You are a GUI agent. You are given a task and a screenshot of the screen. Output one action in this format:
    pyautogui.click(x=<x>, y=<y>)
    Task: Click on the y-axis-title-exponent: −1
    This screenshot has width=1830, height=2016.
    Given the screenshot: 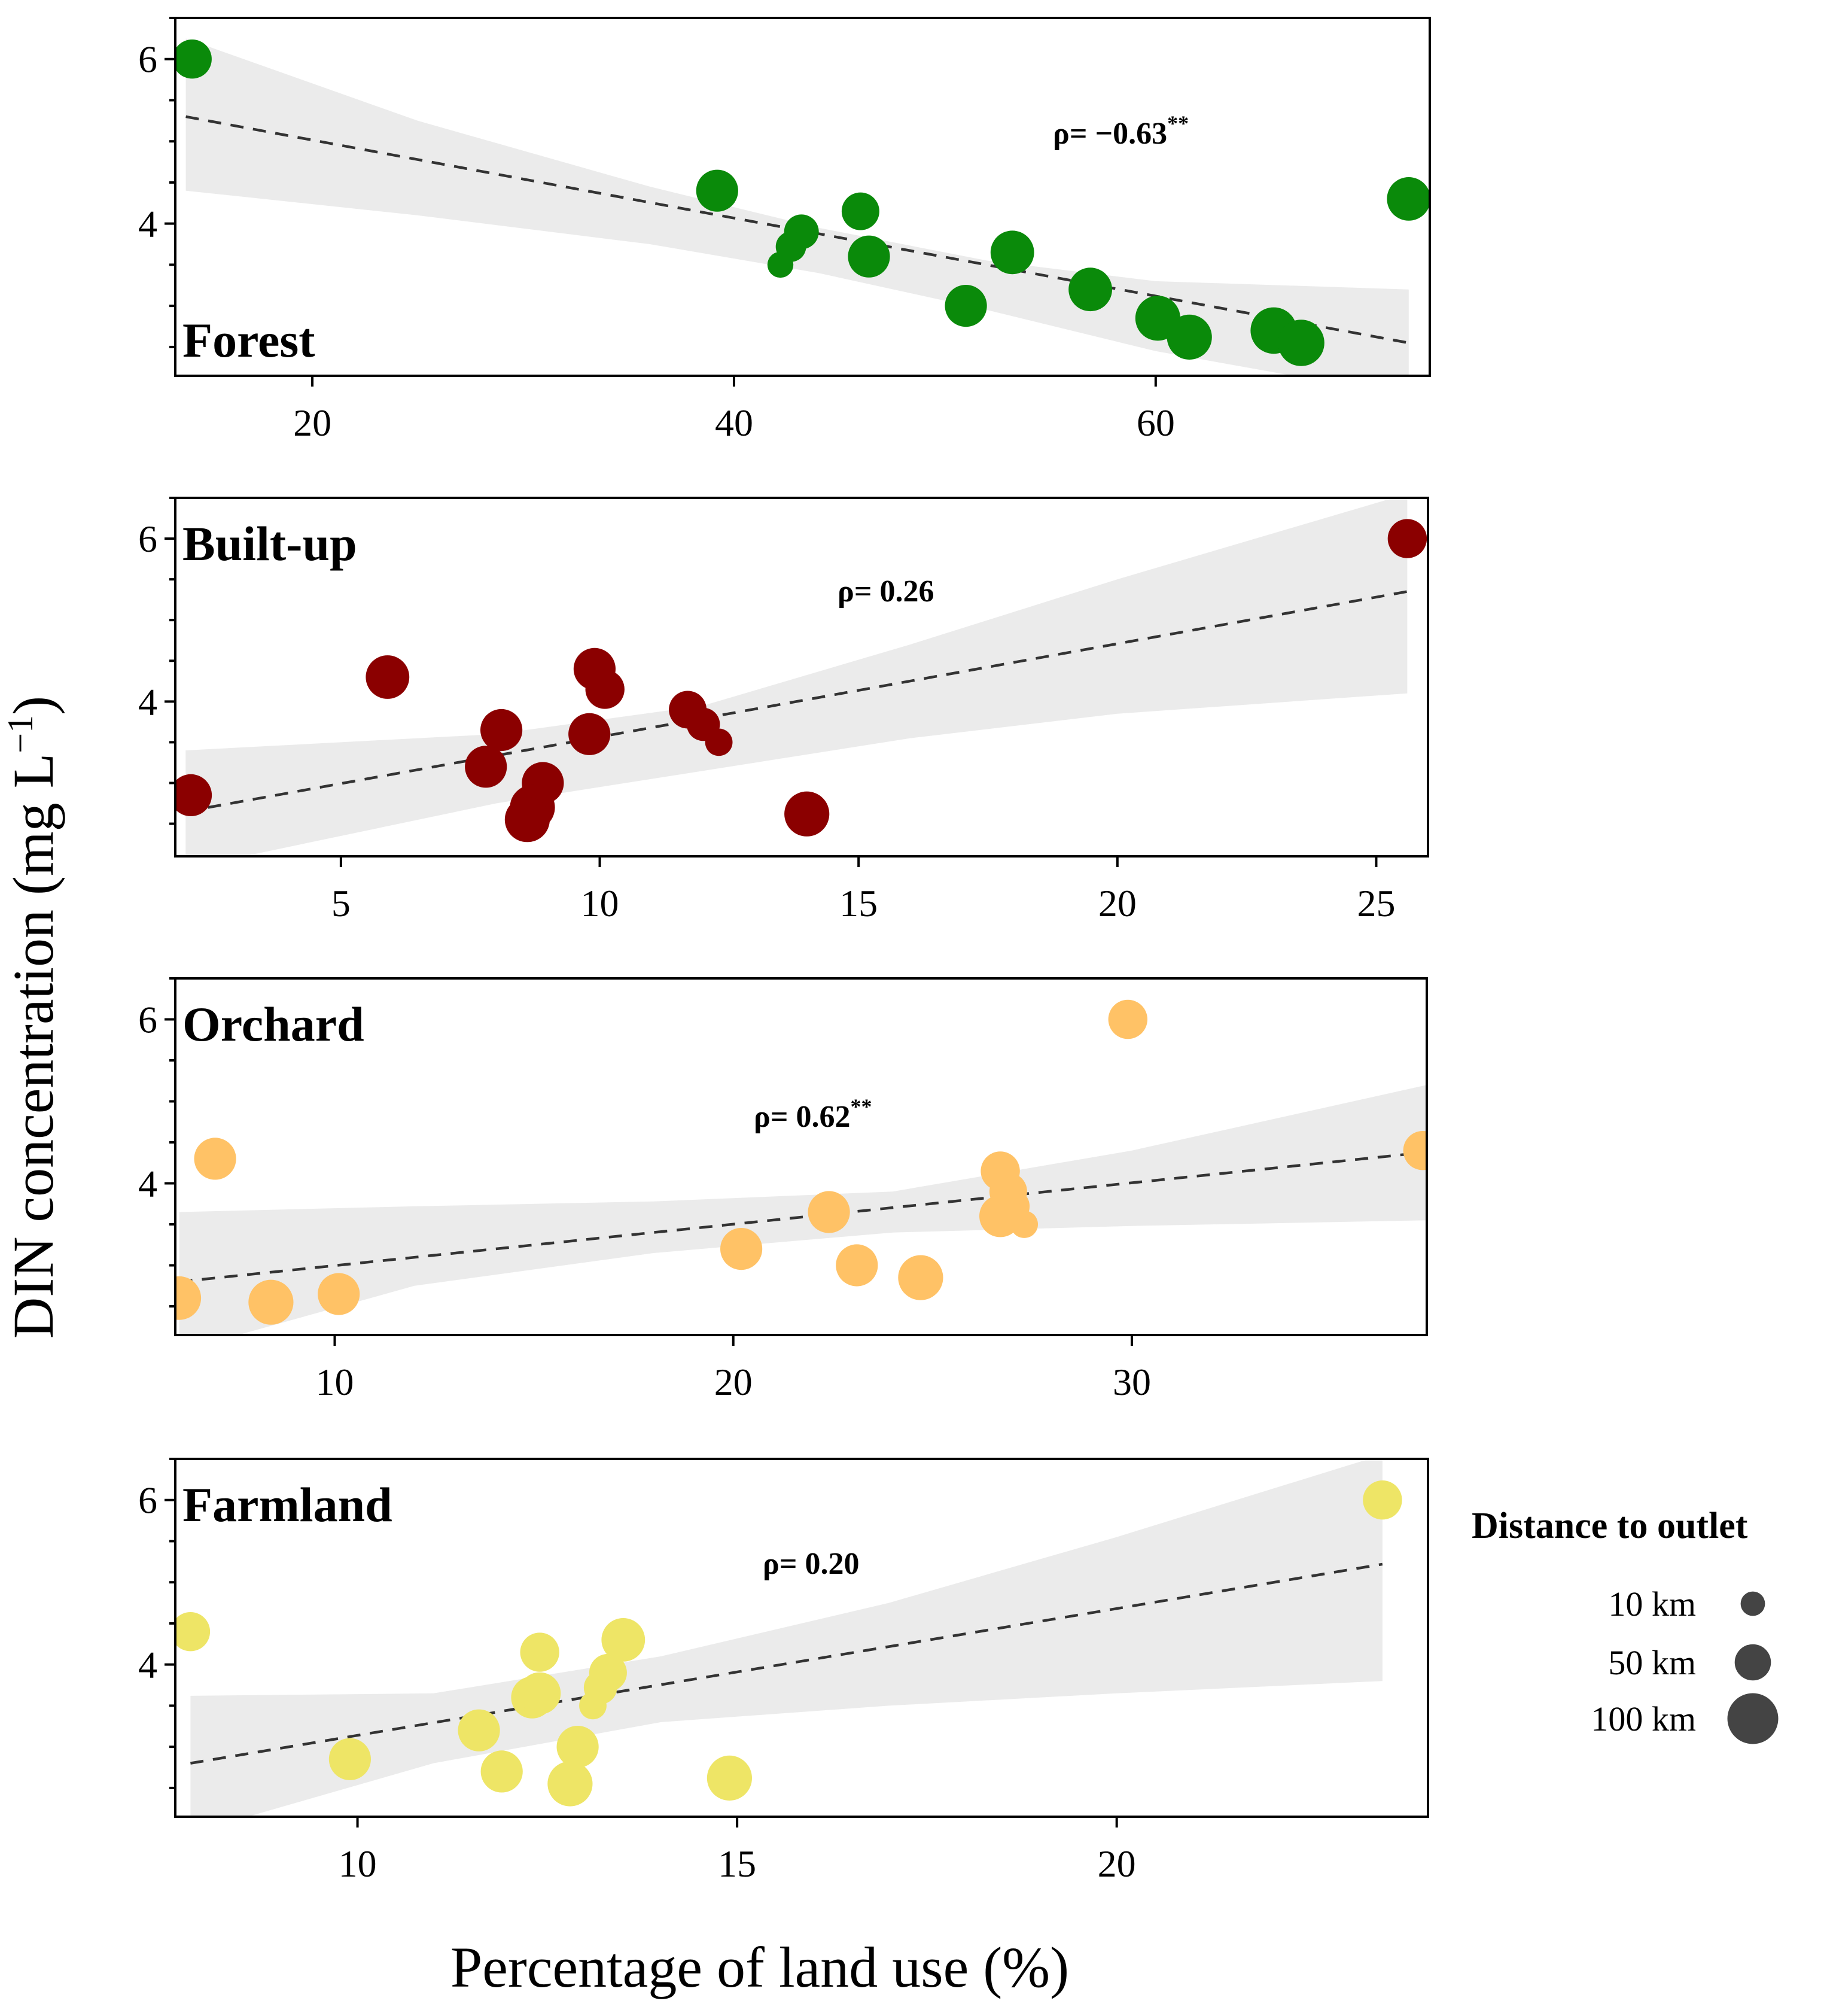 What is the action you would take?
    pyautogui.click(x=21, y=734)
    